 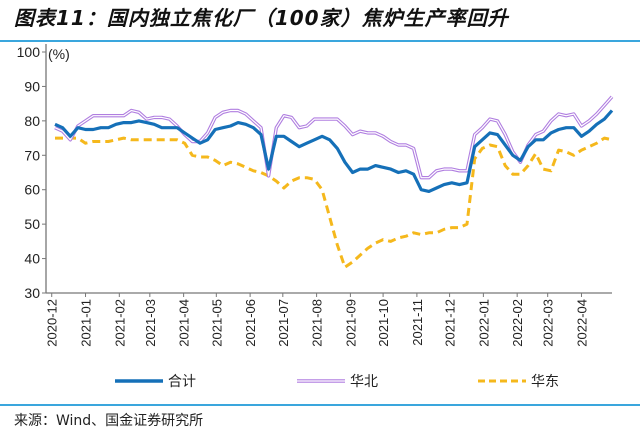 What do you see at coordinates (86, 323) in the screenshot?
I see `x-tick-label: 2021-01` at bounding box center [86, 323].